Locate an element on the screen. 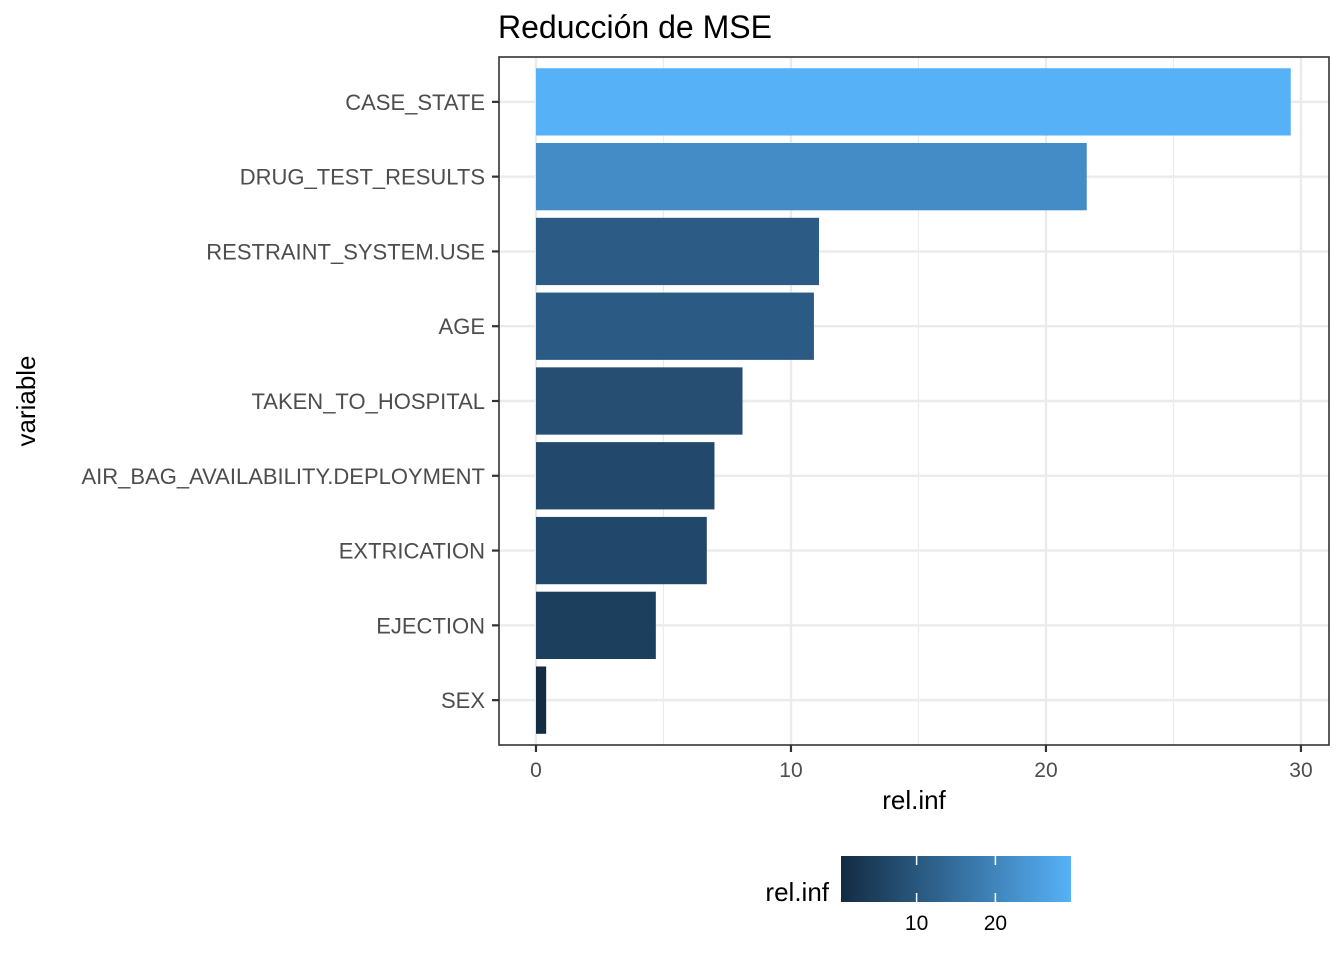  x-axis-title: rel.inf is located at coordinates (914, 800).